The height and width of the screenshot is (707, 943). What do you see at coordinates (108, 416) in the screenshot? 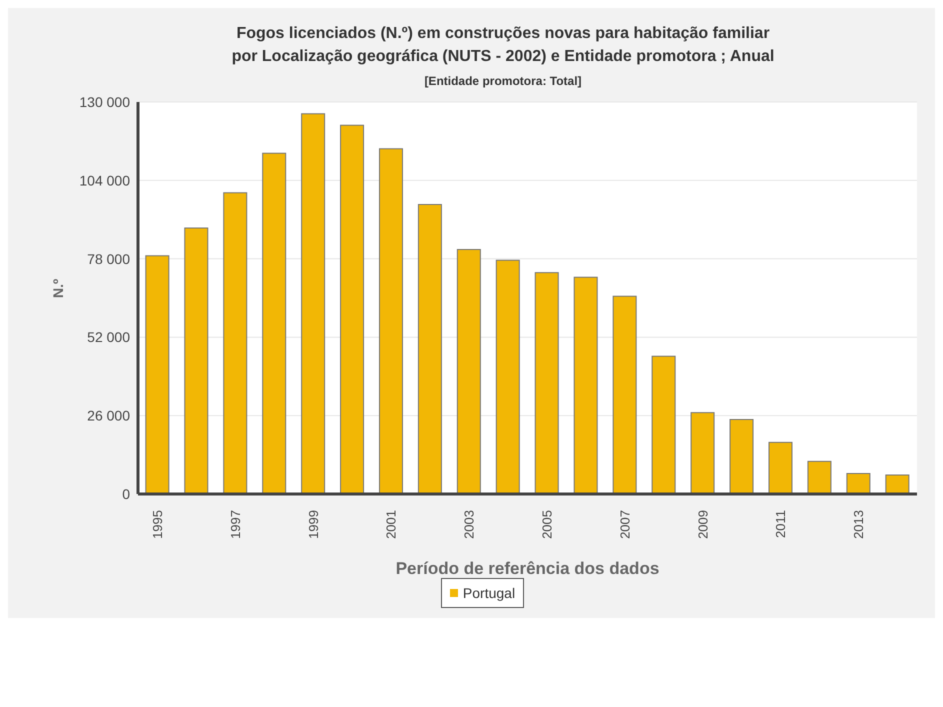
I see `y-tick-label: 26 000` at bounding box center [108, 416].